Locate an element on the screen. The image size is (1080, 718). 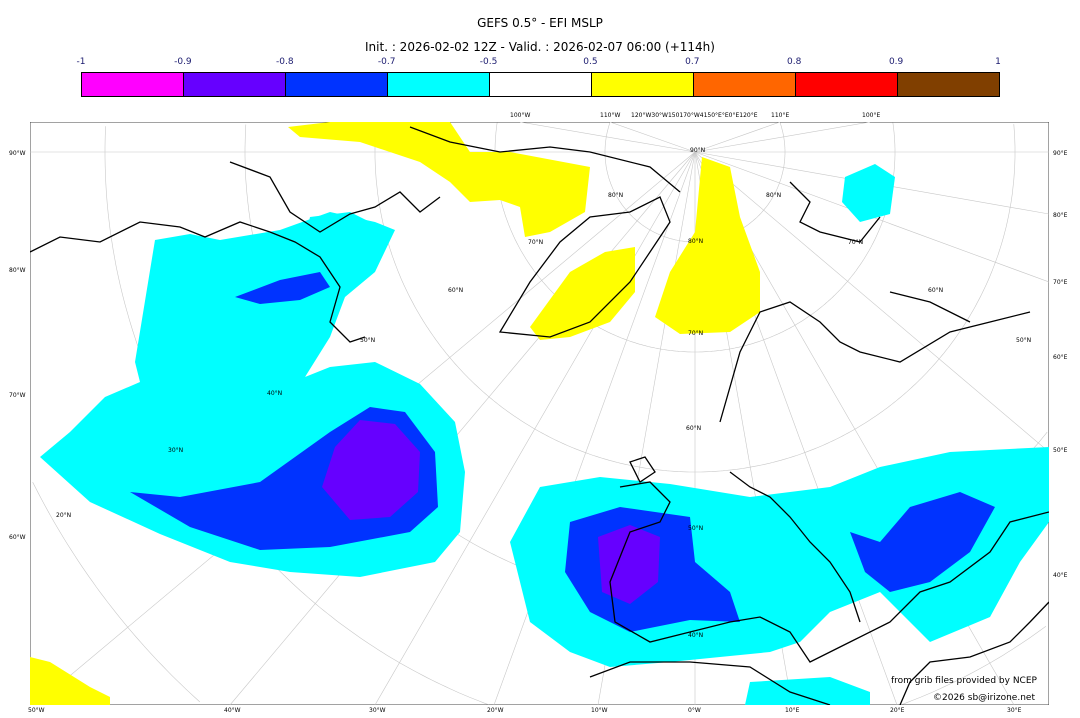
efi-area-purple-iberia is located at coordinates (629, 564).